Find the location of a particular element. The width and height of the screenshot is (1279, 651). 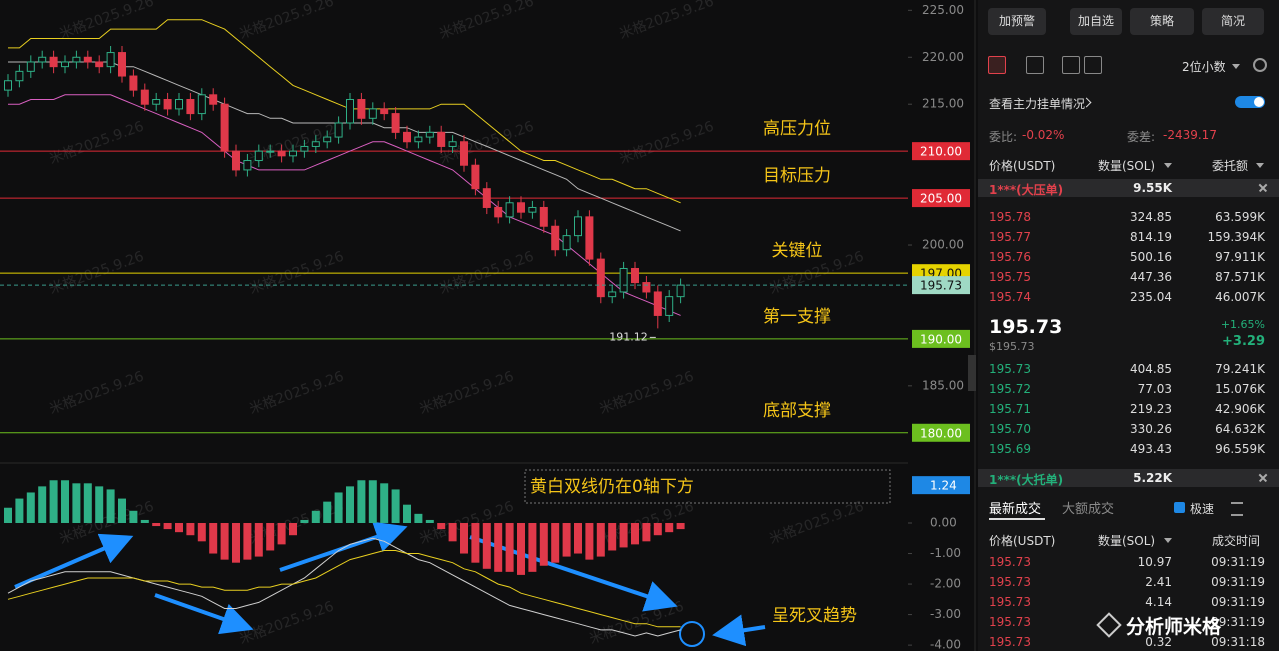

price-tag-label: 180.00 is located at coordinates (941, 433).